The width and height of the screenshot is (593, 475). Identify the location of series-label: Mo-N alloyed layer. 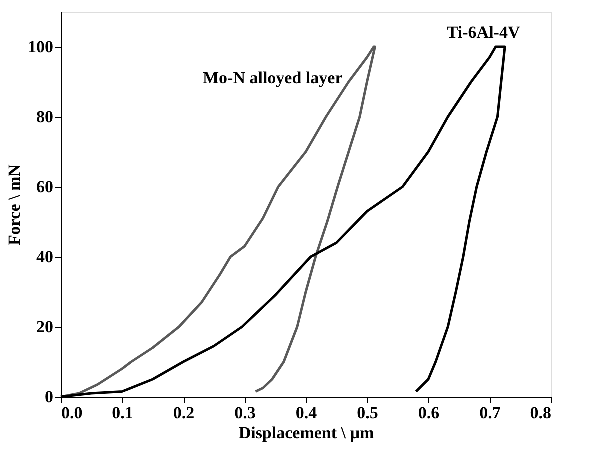
(273, 78).